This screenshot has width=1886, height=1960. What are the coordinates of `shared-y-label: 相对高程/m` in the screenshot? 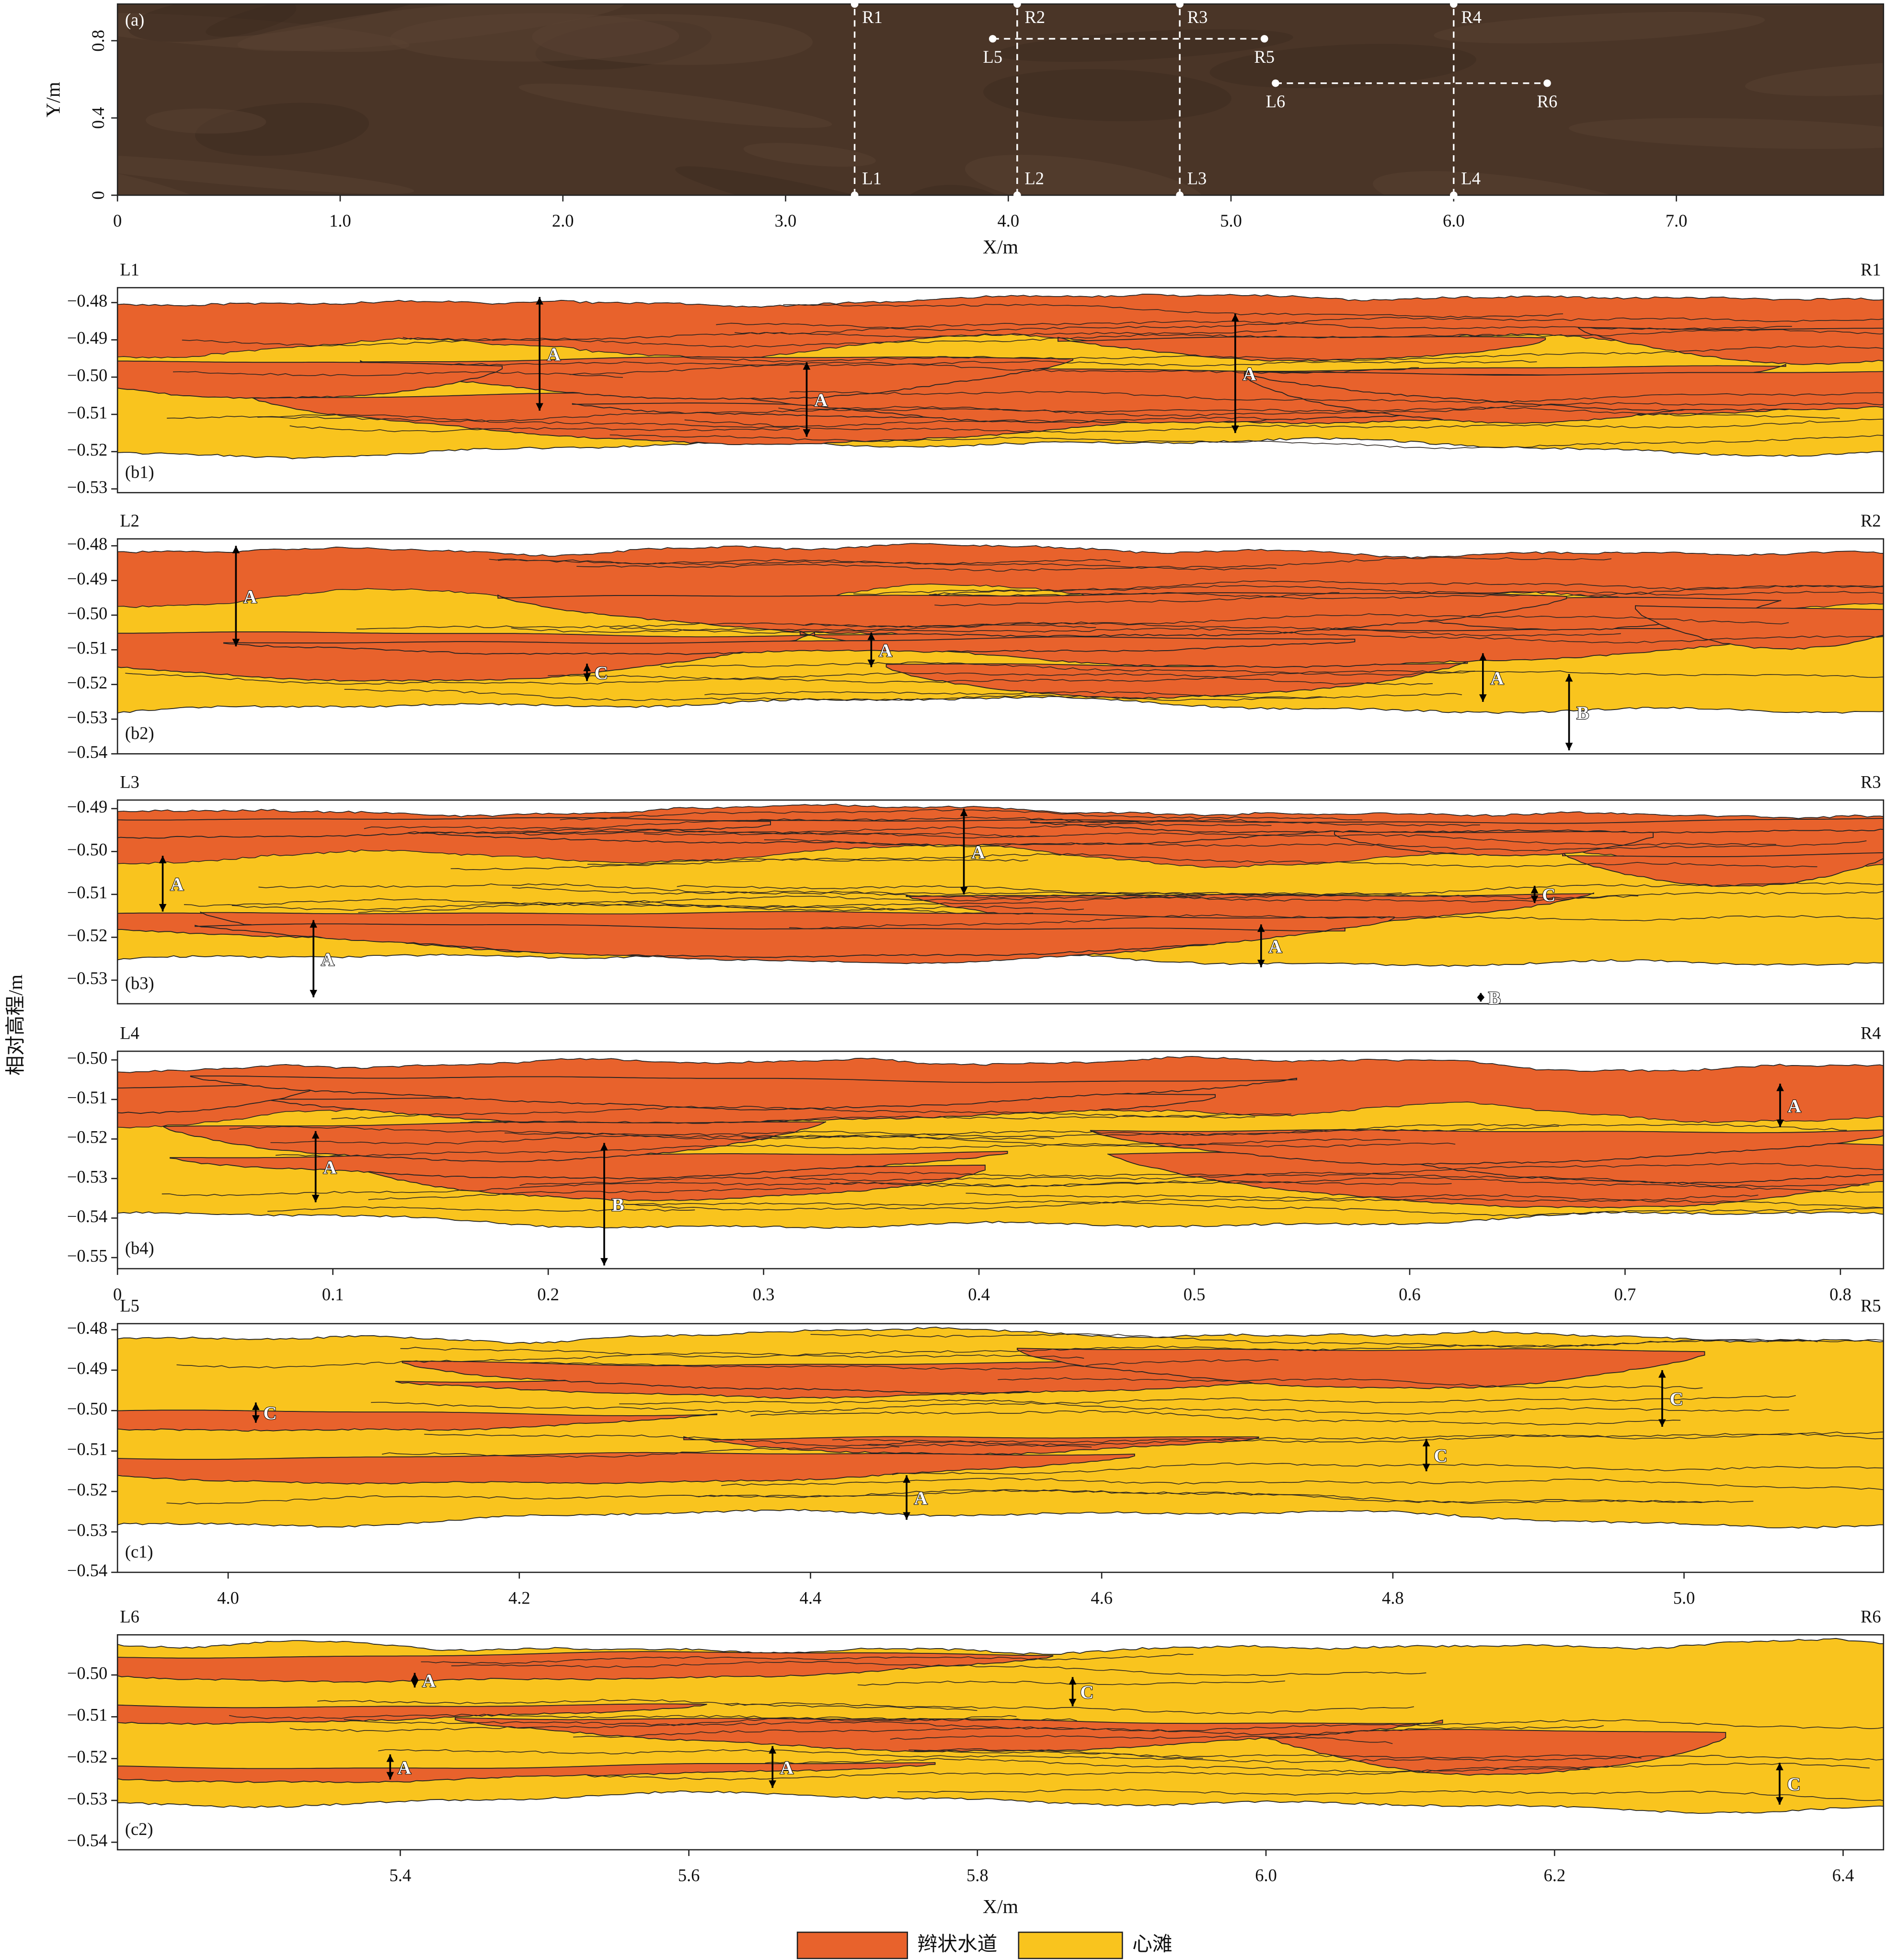 It's located at (16, 1025).